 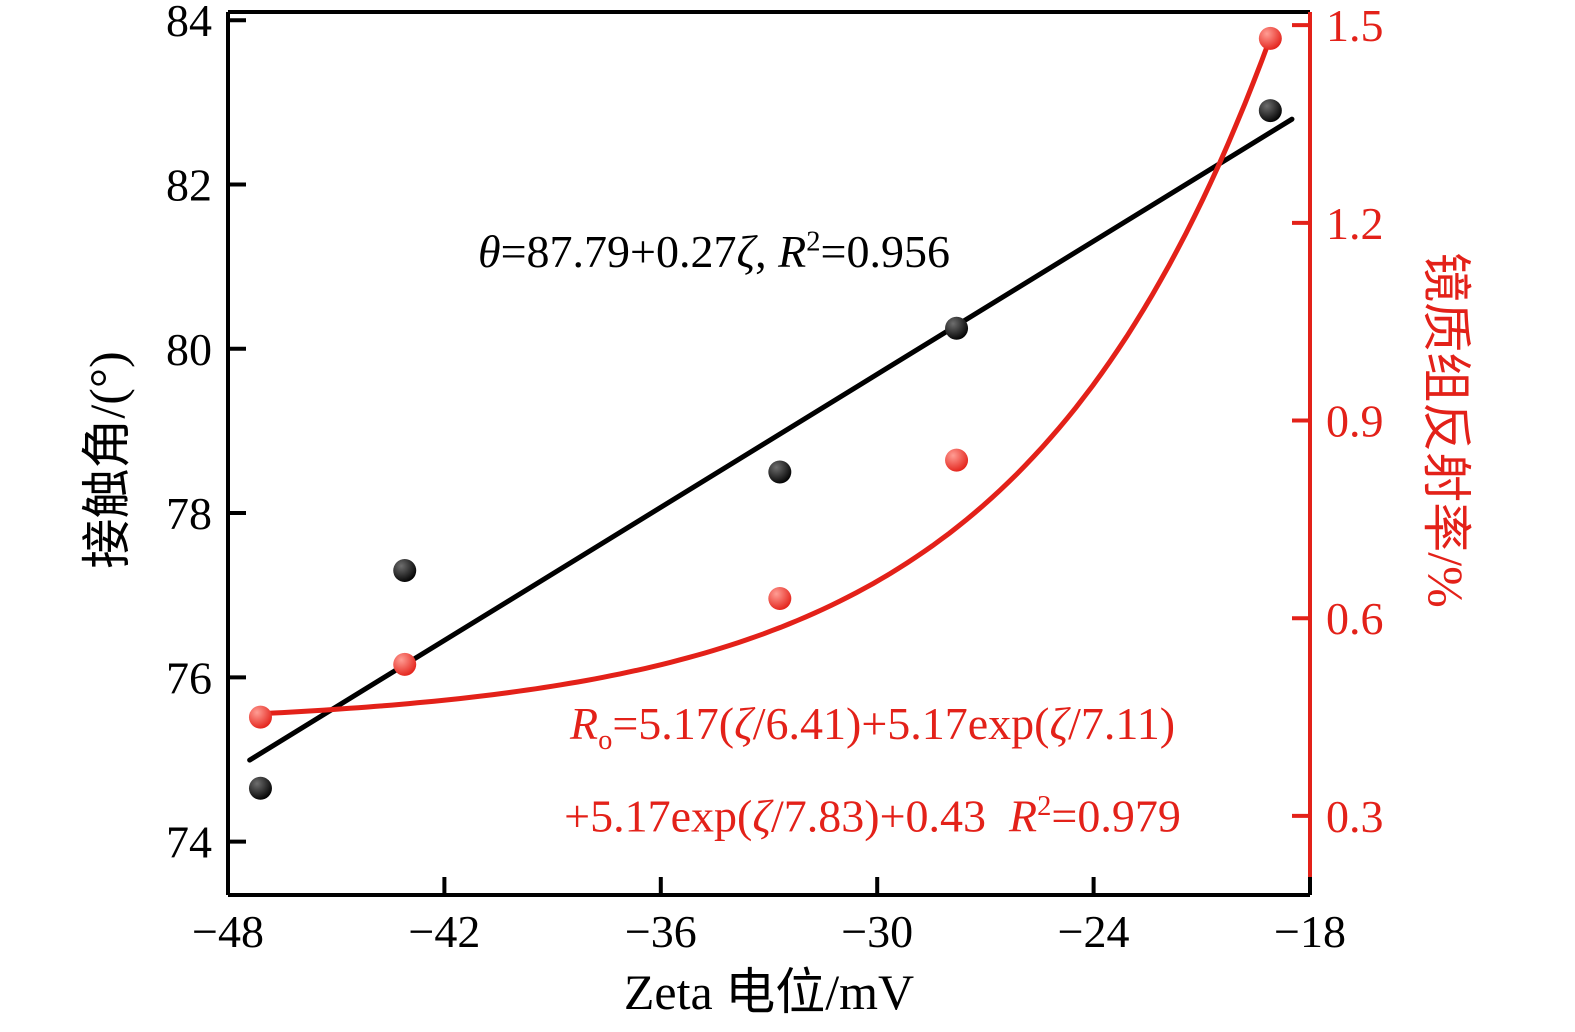 I want to click on left-y-tick-label: 76, so click(x=189, y=677).